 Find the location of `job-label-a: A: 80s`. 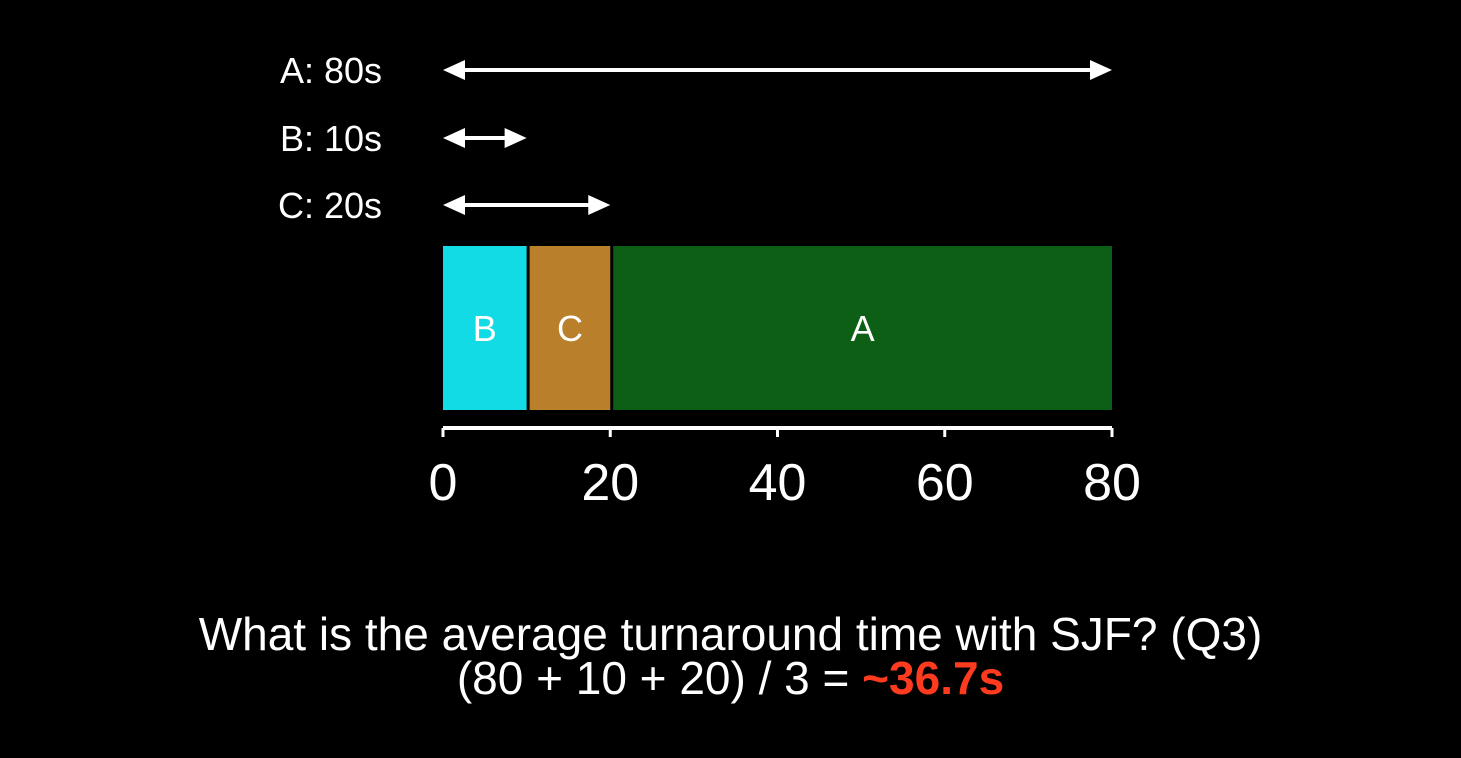

job-label-a: A: 80s is located at coordinates (331, 70).